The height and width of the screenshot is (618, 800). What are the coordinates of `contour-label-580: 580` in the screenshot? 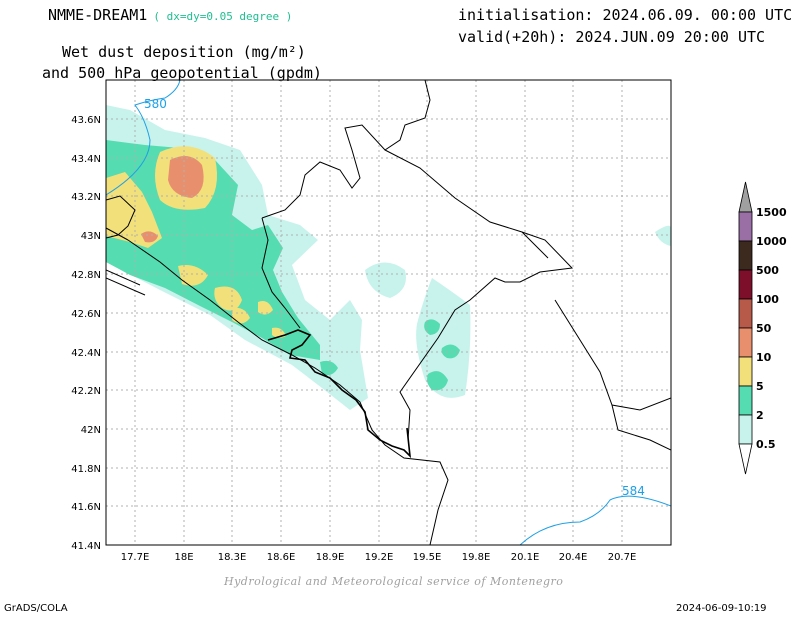 It's located at (155, 104).